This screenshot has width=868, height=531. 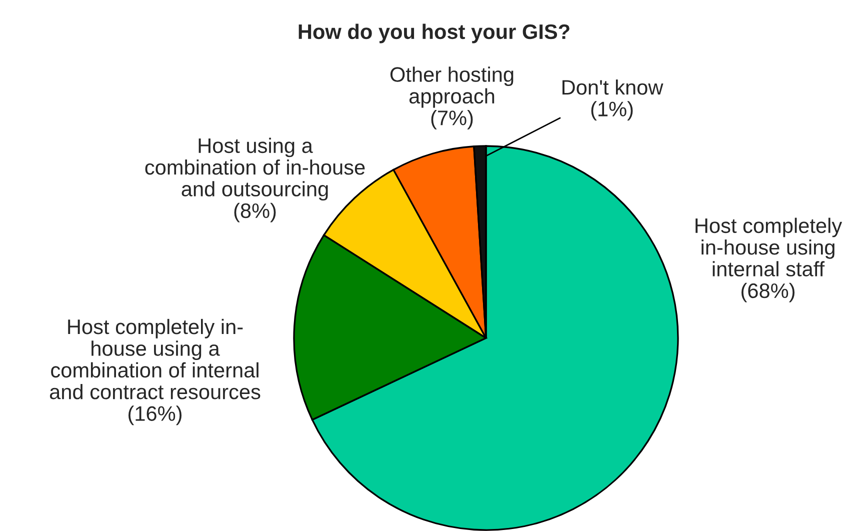 What do you see at coordinates (255, 169) in the screenshot?
I see `slice-label: Host using a combination of in-house and outsourcing` at bounding box center [255, 169].